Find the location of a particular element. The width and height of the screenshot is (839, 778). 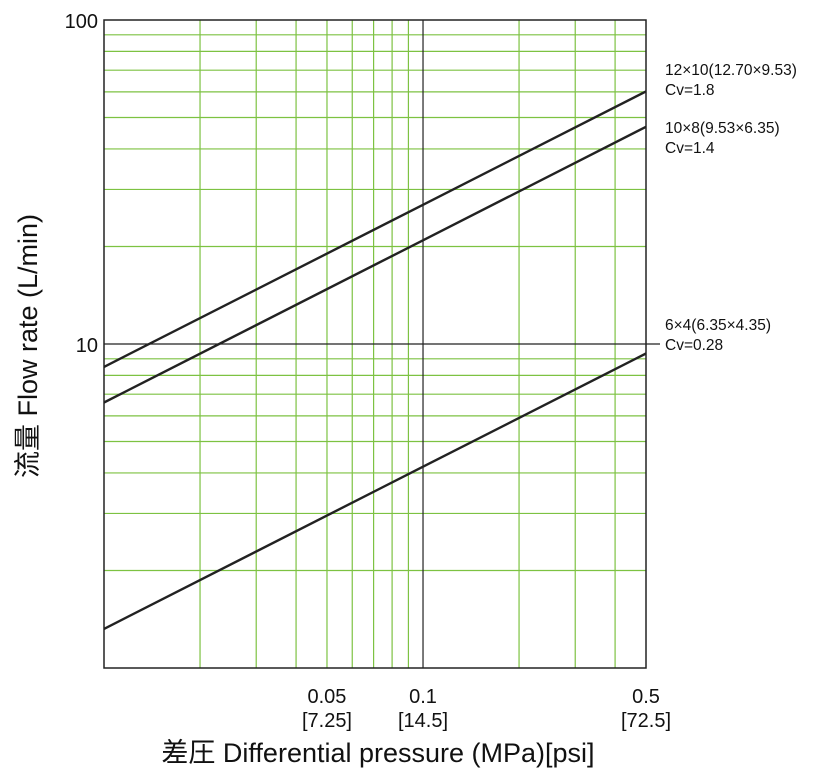

series-cv-label-2: Cv=1.4 is located at coordinates (690, 148).